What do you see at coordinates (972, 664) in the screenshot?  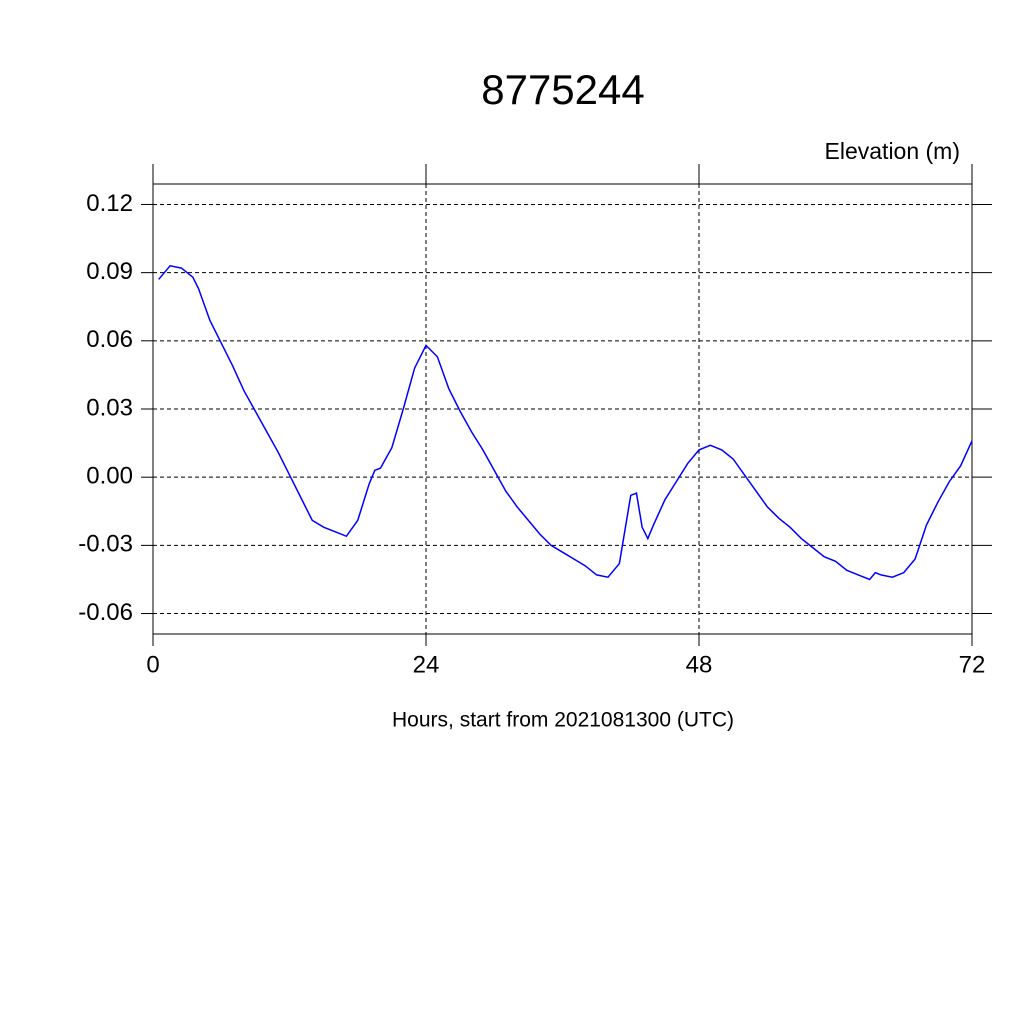 I see `x-tick-label: 72` at bounding box center [972, 664].